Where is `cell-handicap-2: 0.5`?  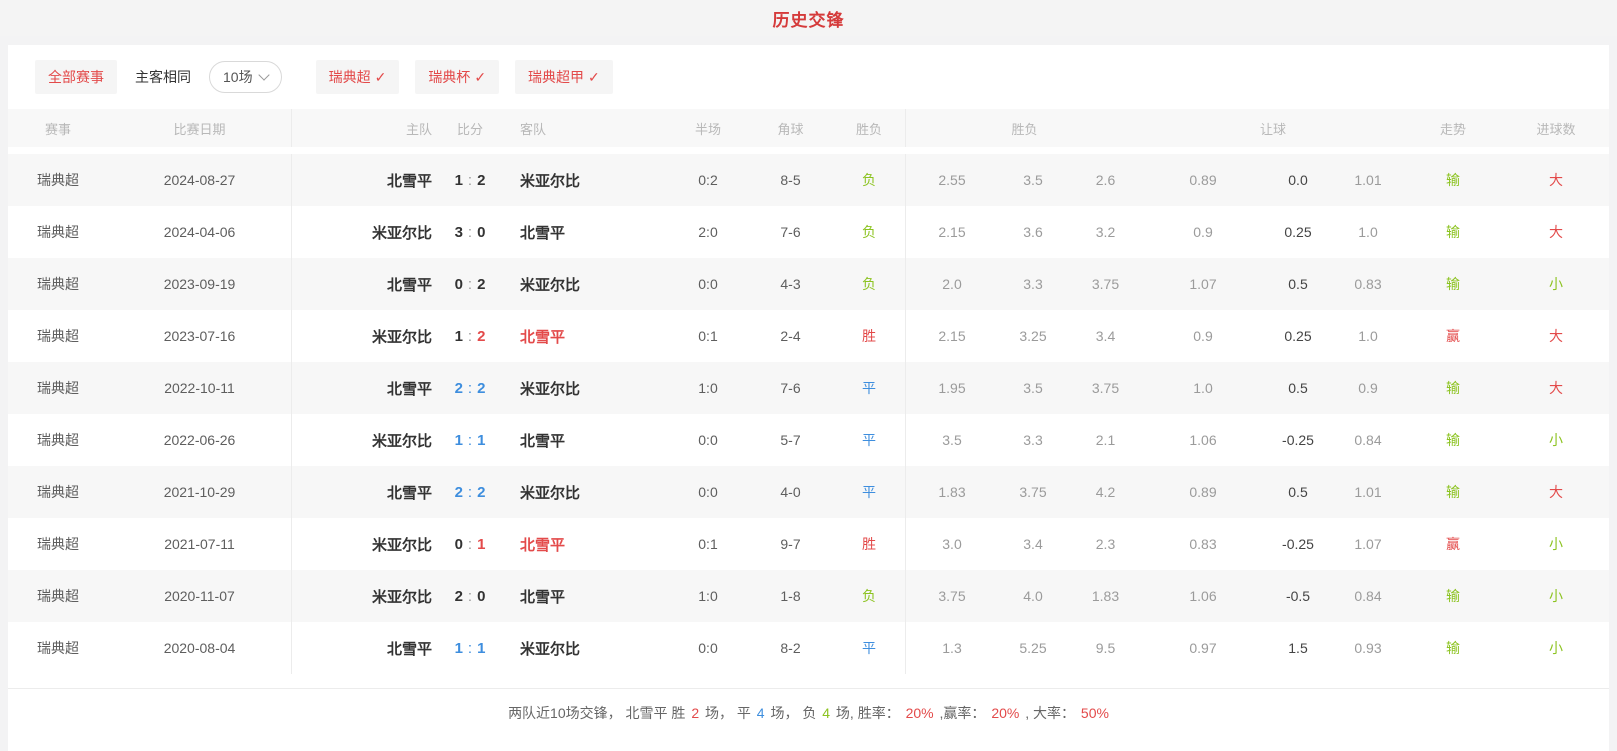 cell-handicap-2: 0.5 is located at coordinates (1298, 492).